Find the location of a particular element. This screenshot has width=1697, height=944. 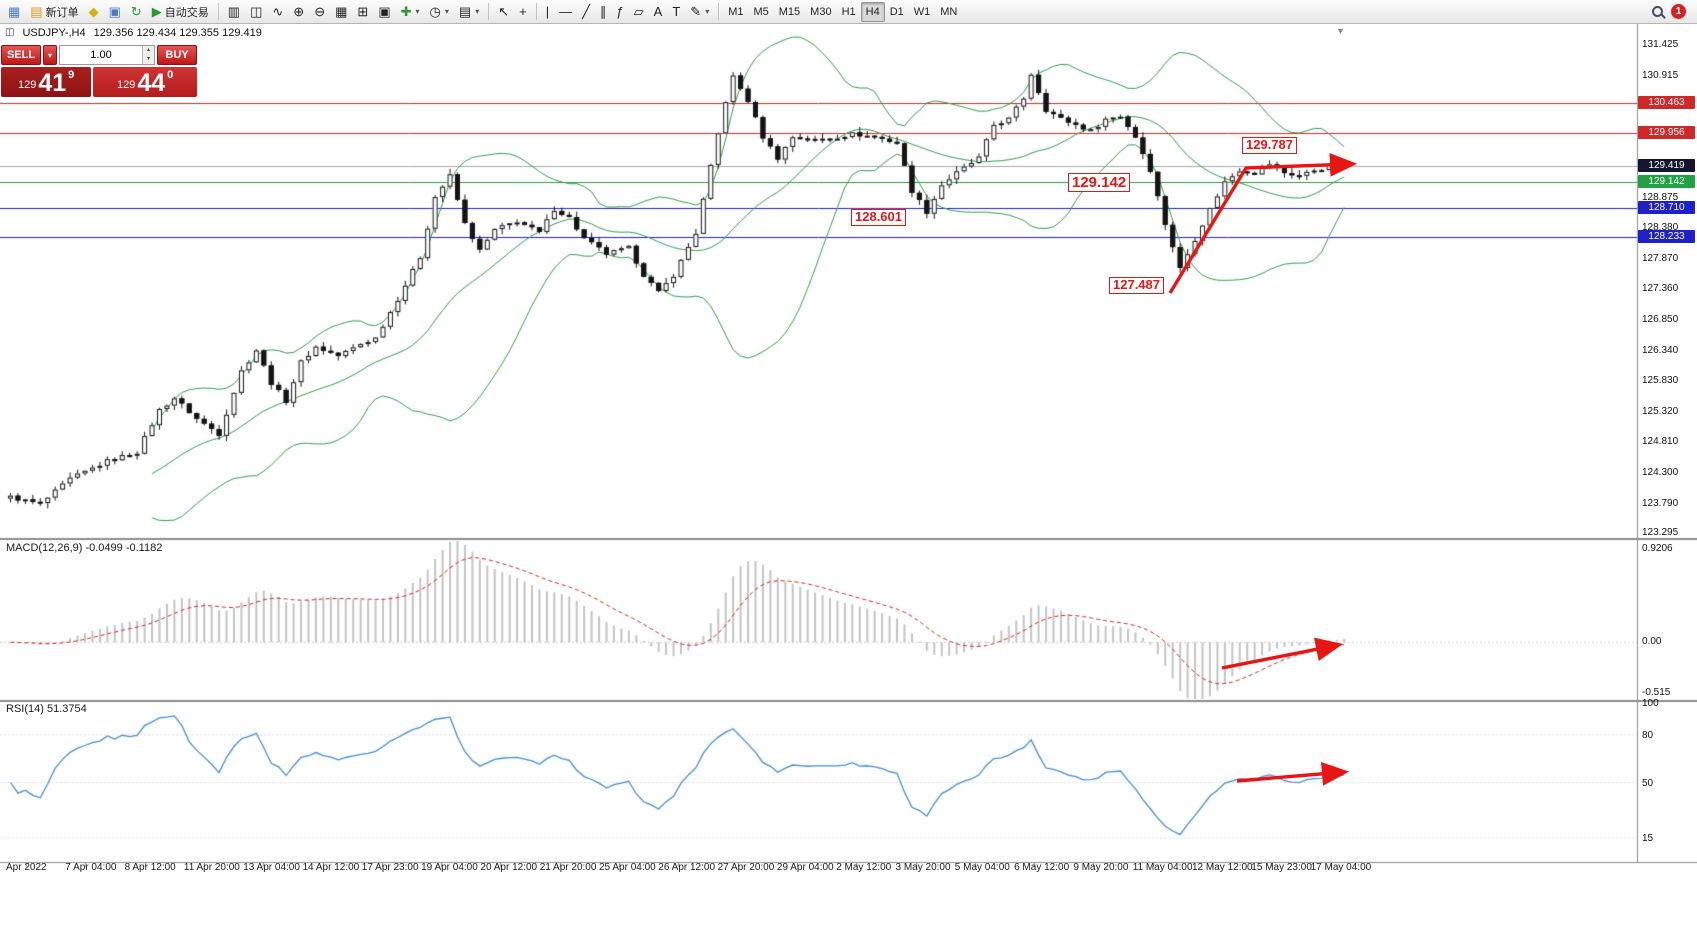

price-annotation: 129.787 is located at coordinates (1269, 145).